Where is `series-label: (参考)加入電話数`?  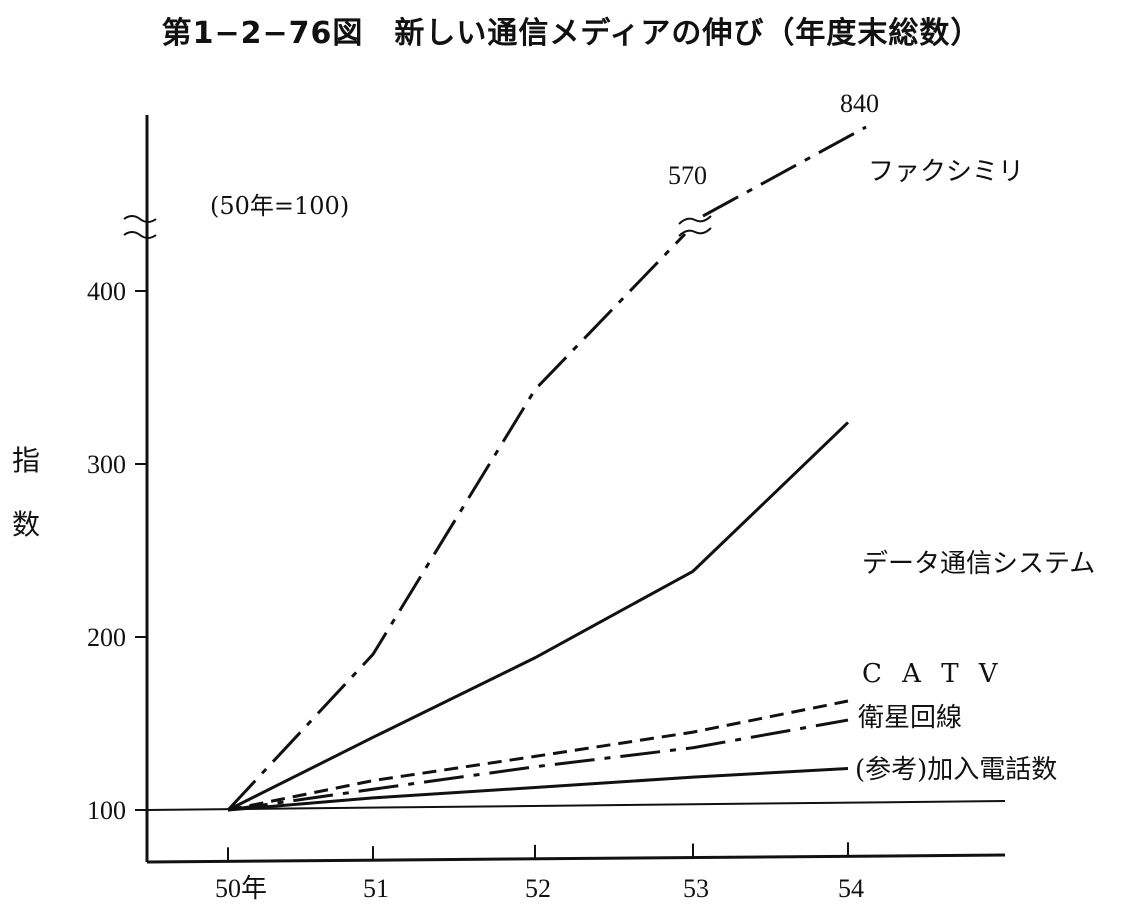
series-label: (参考)加入電話数 is located at coordinates (956, 770).